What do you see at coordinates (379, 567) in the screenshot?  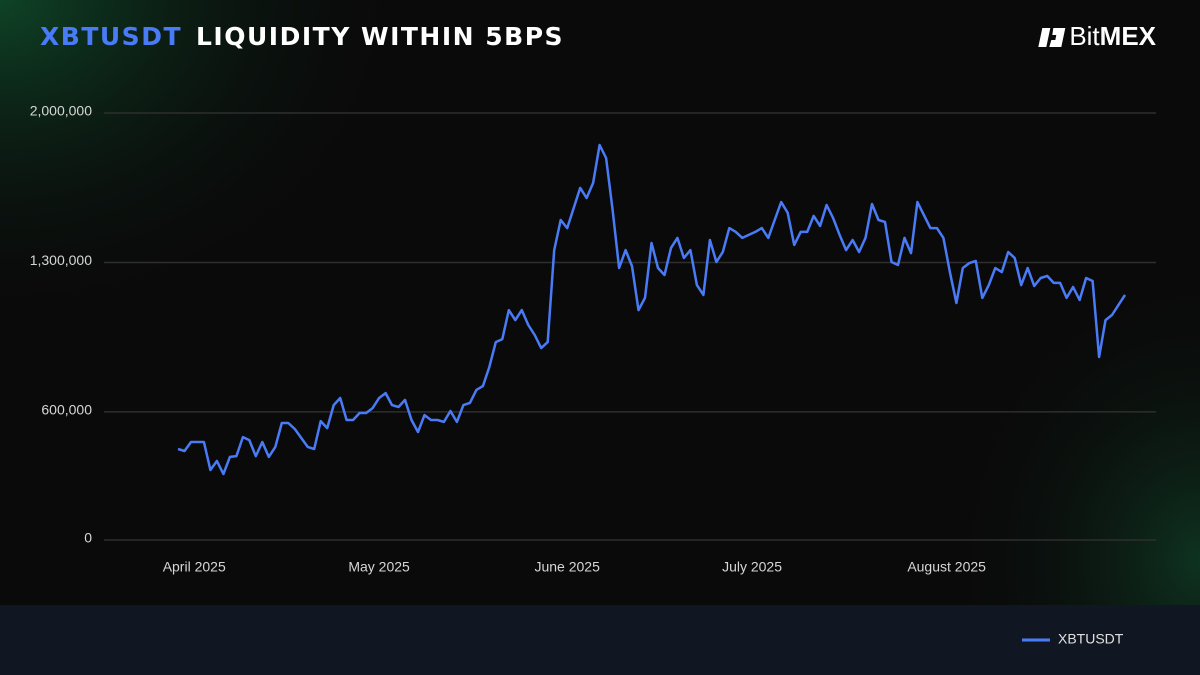 I see `x-tick-label: May 2025` at bounding box center [379, 567].